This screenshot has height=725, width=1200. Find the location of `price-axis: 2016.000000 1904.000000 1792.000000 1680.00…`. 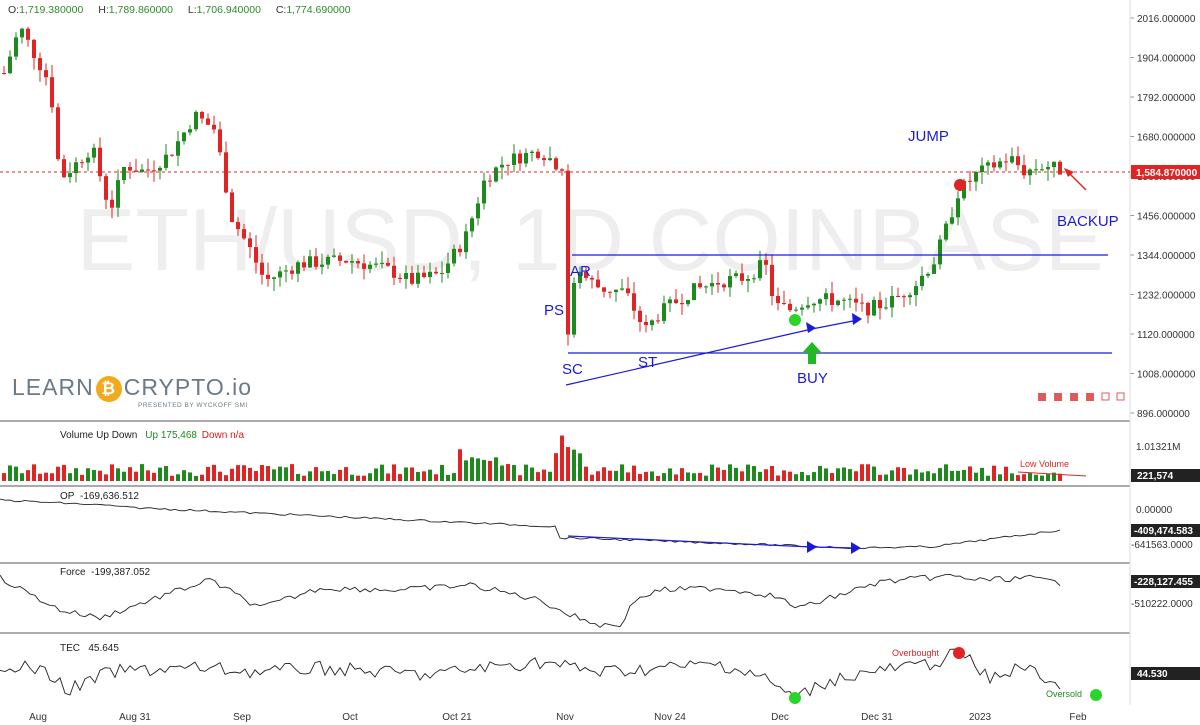

price-axis: 2016.000000 1904.000000 1792.000000 1680.00… is located at coordinates (1163, 217).